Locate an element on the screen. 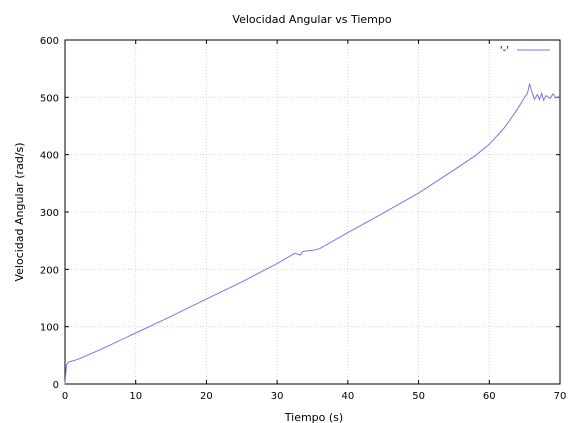 This screenshot has width=570, height=423. y-tick-label: 300 is located at coordinates (49, 213).